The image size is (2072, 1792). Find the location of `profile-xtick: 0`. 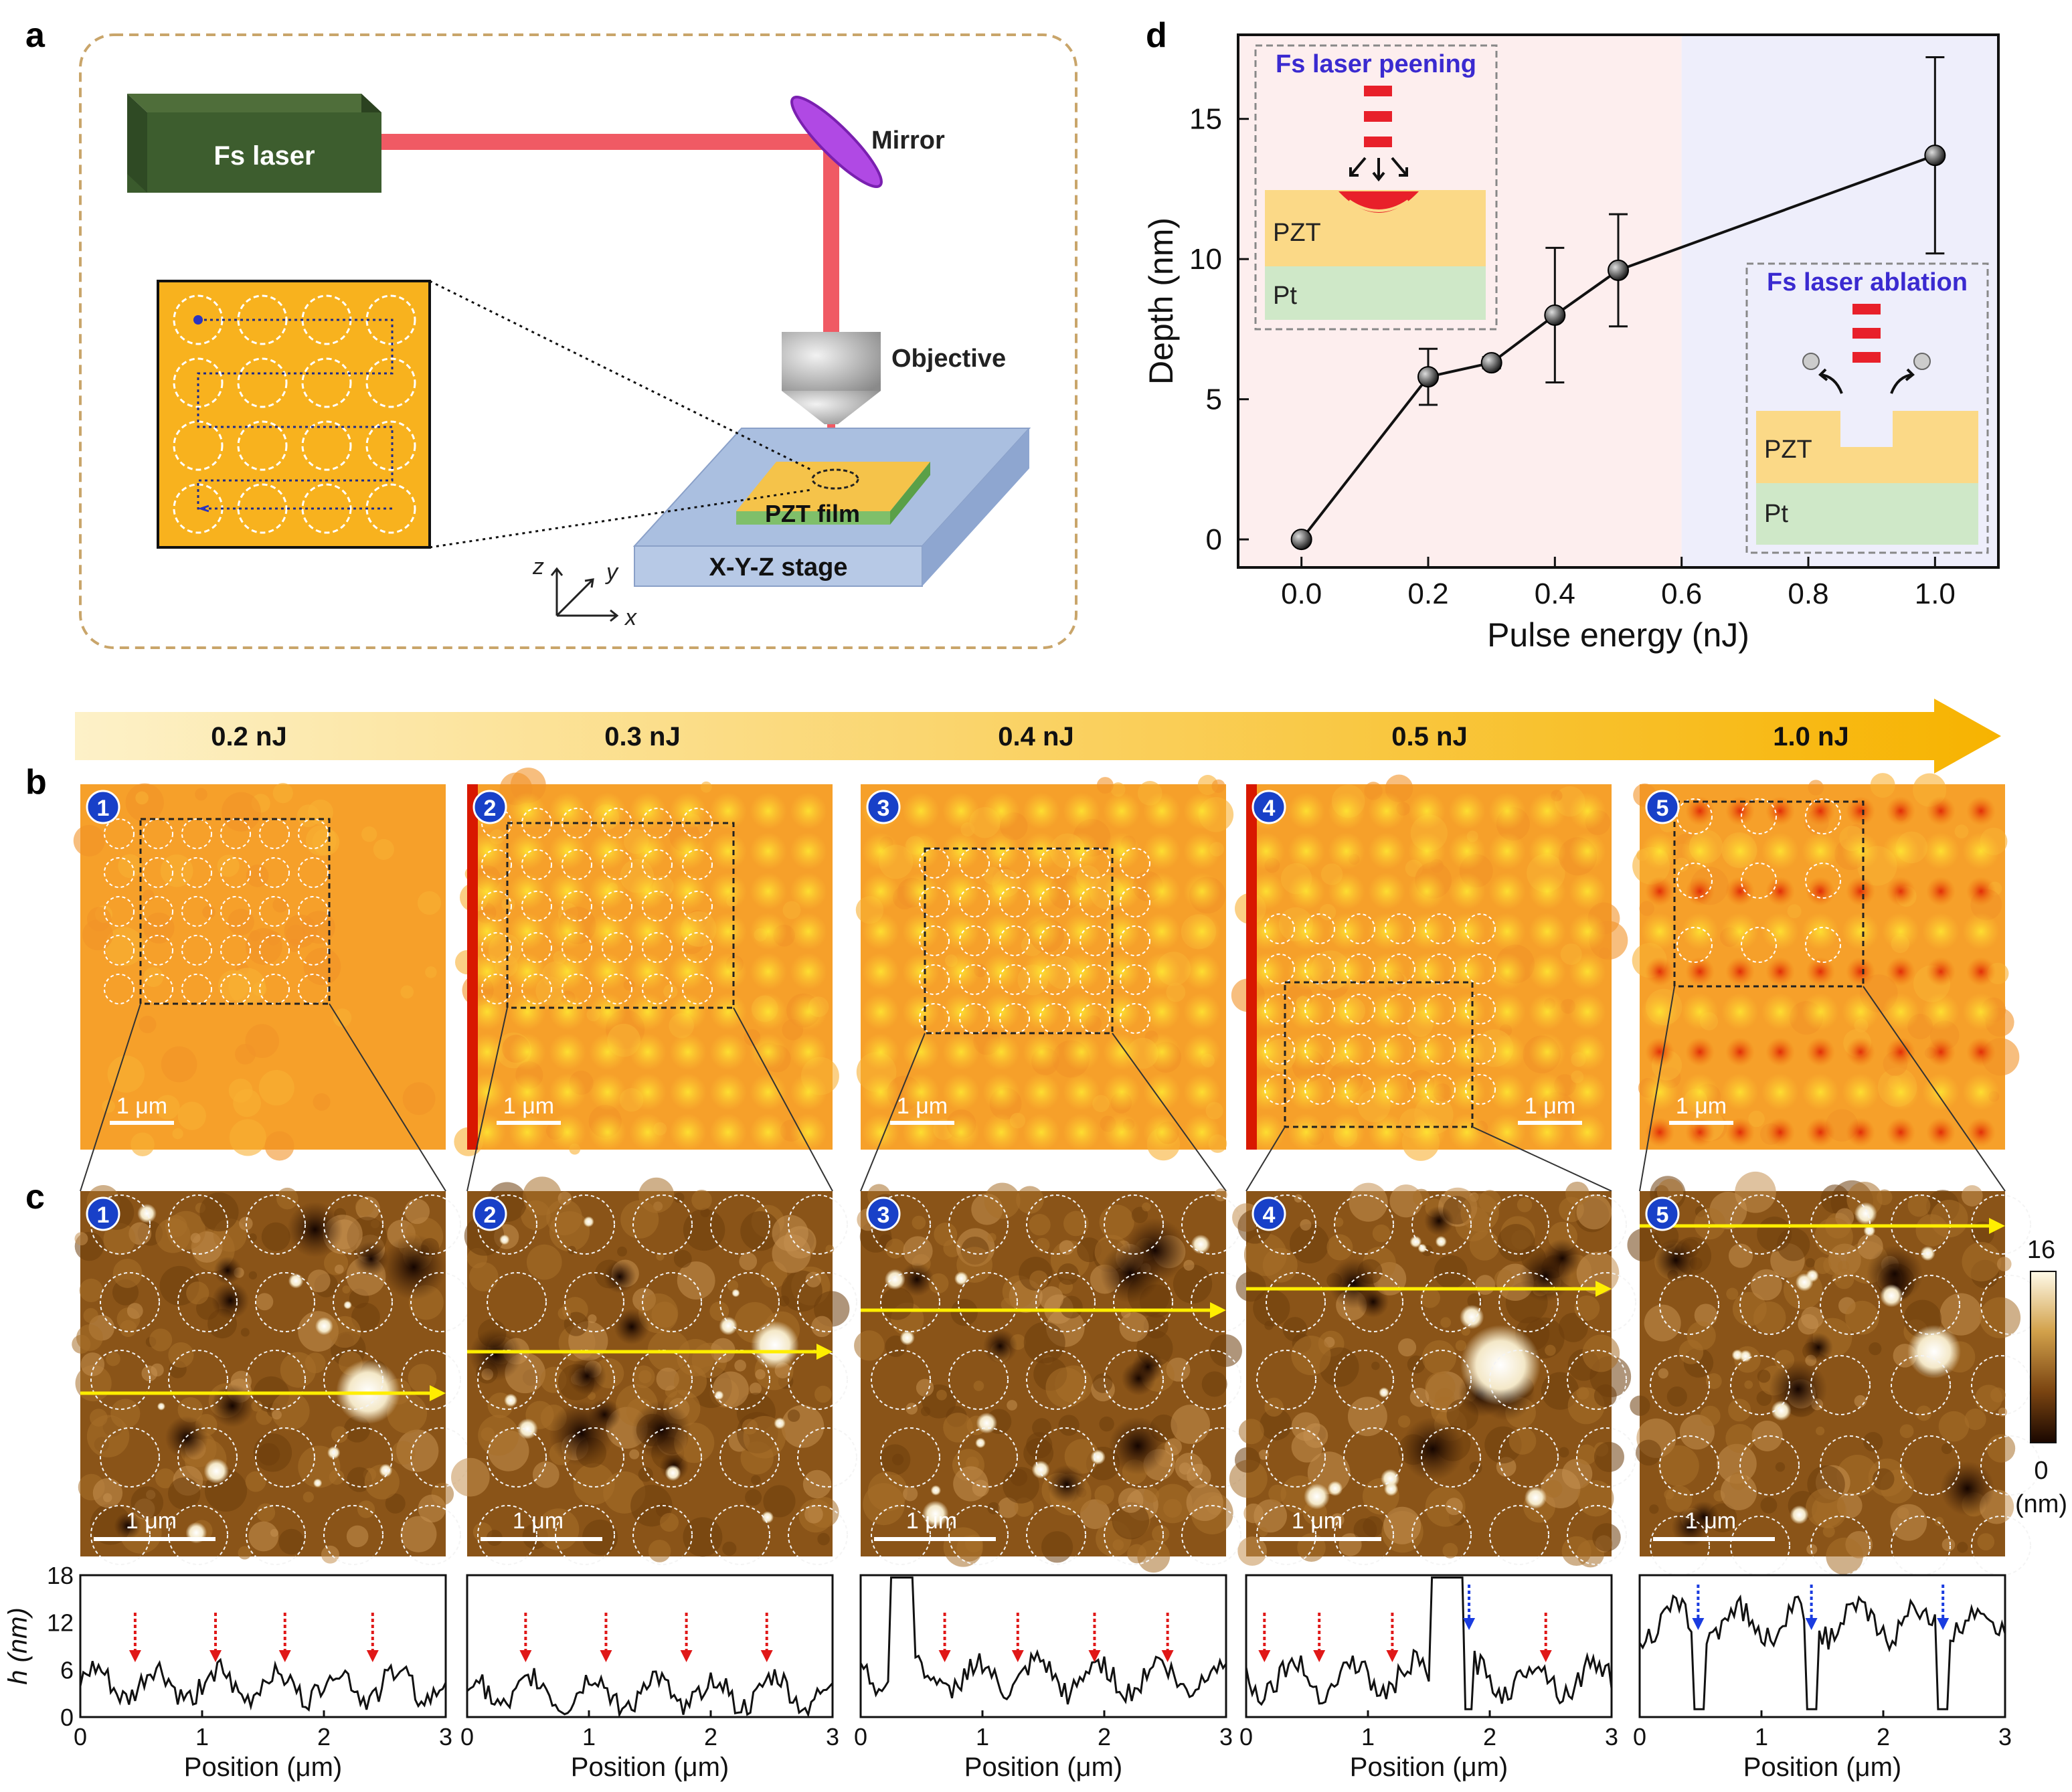

profile-xtick: 0 is located at coordinates (860, 1737).